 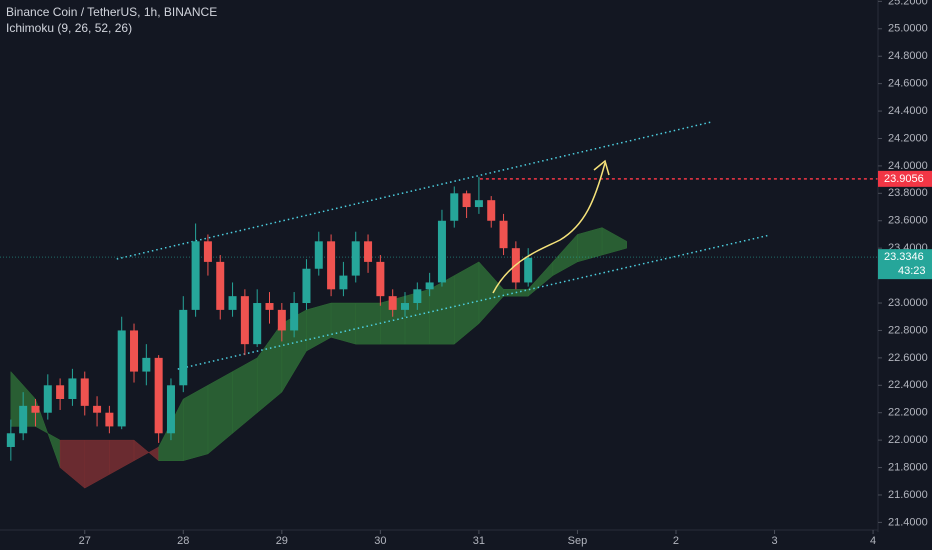 What do you see at coordinates (908, 440) in the screenshot?
I see `y-tick-label: 22.0000` at bounding box center [908, 440].